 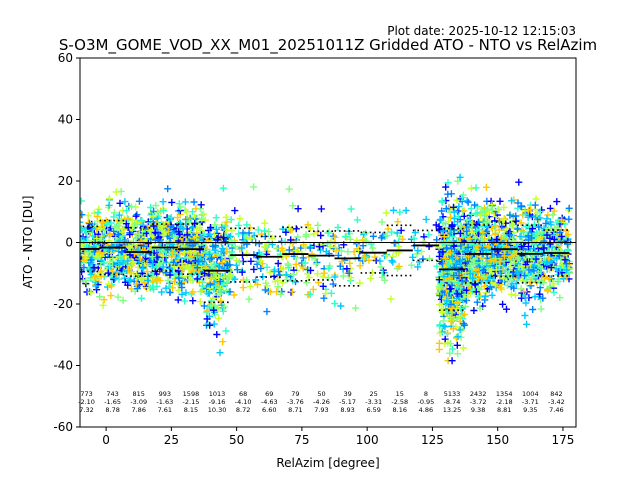 What do you see at coordinates (338, 437) in the screenshot?
I see `x-axis: 0 25 50 75 100 125 150 175` at bounding box center [338, 437].